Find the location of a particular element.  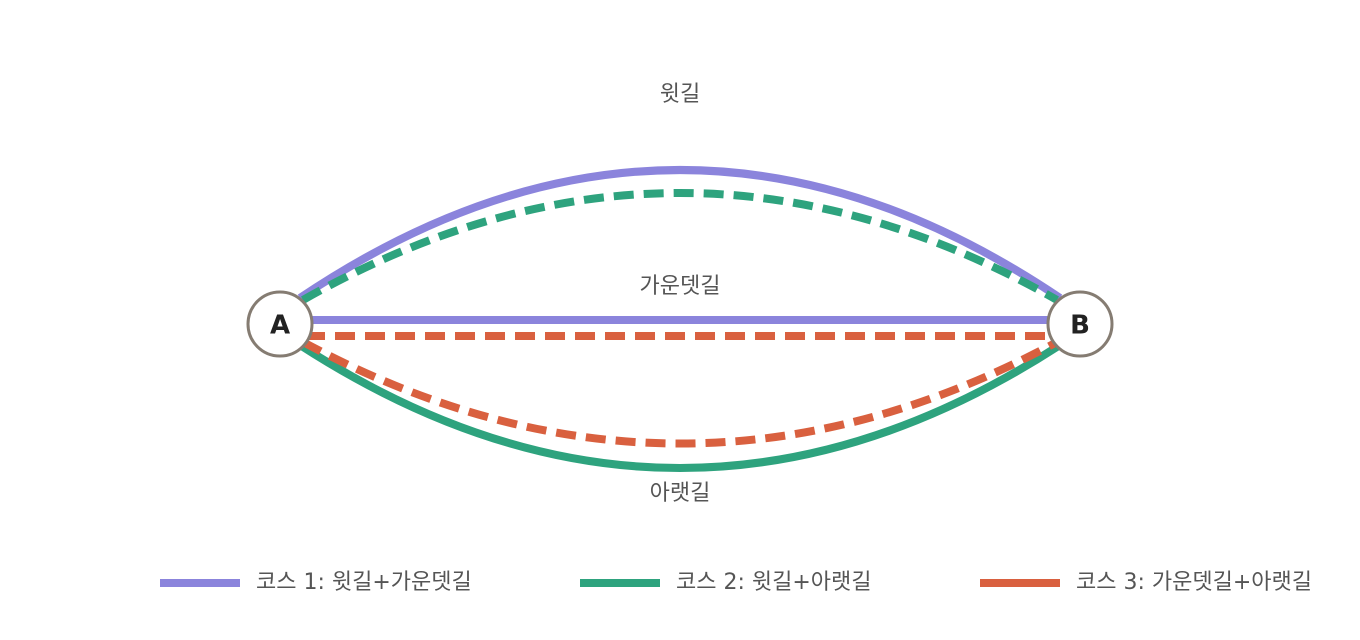

path-label: 아랫길 is located at coordinates (680, 493).